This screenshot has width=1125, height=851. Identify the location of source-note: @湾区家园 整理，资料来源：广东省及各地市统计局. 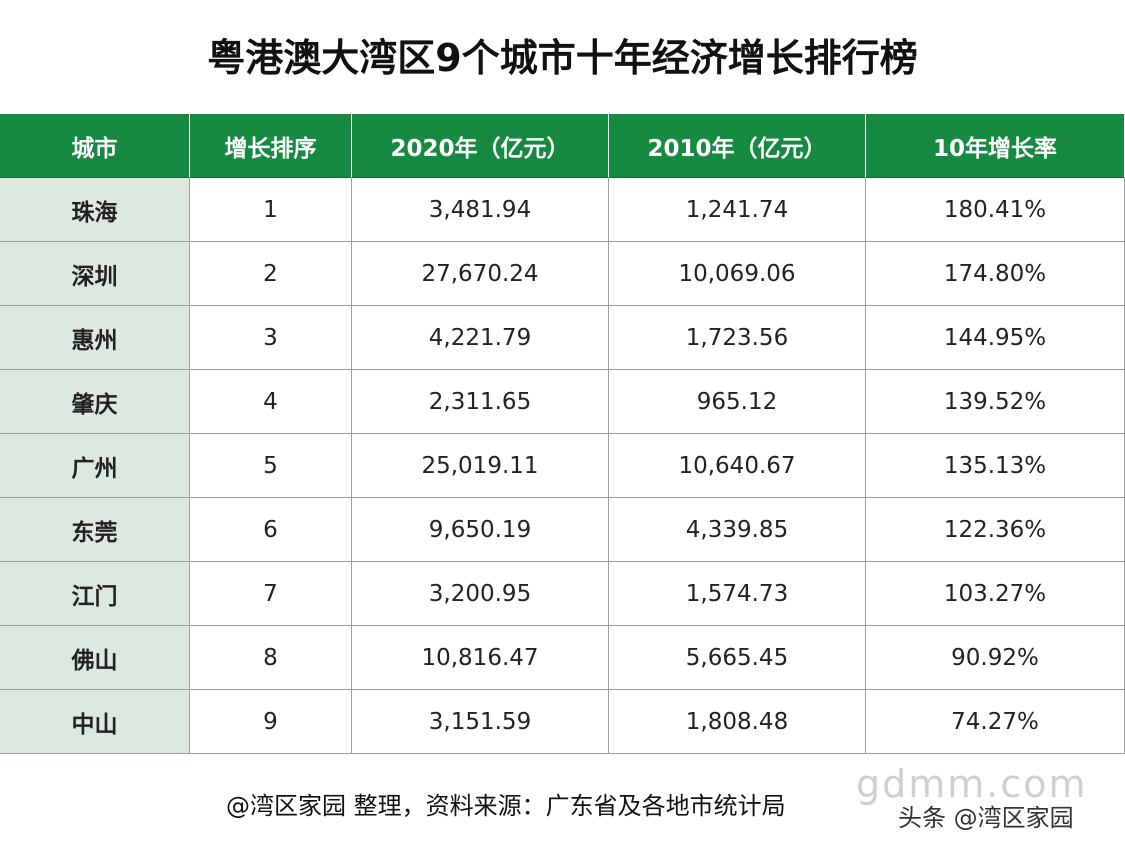
(506, 806).